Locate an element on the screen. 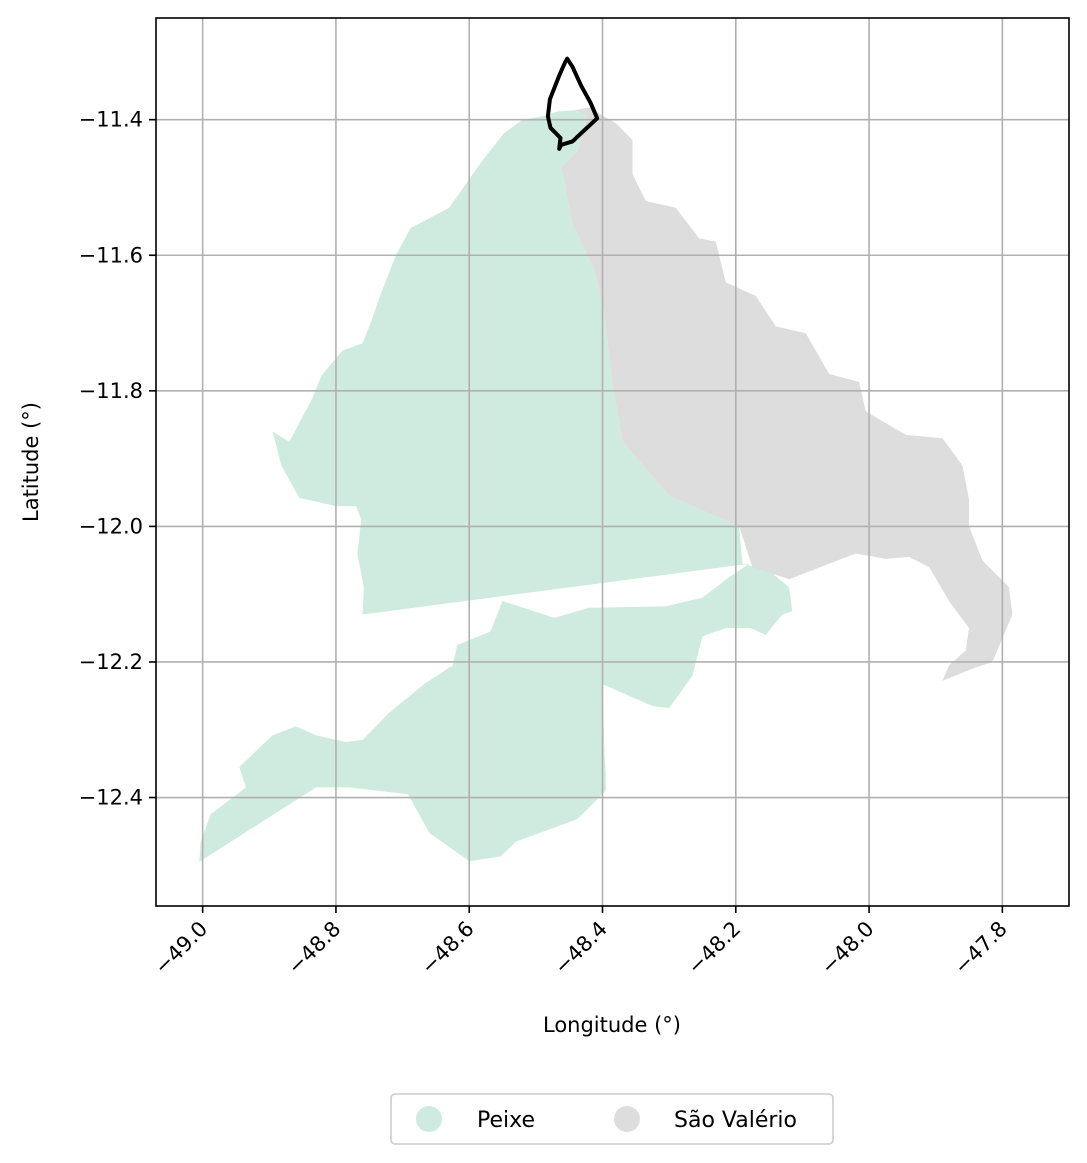  legend-box is located at coordinates (612, 1119).